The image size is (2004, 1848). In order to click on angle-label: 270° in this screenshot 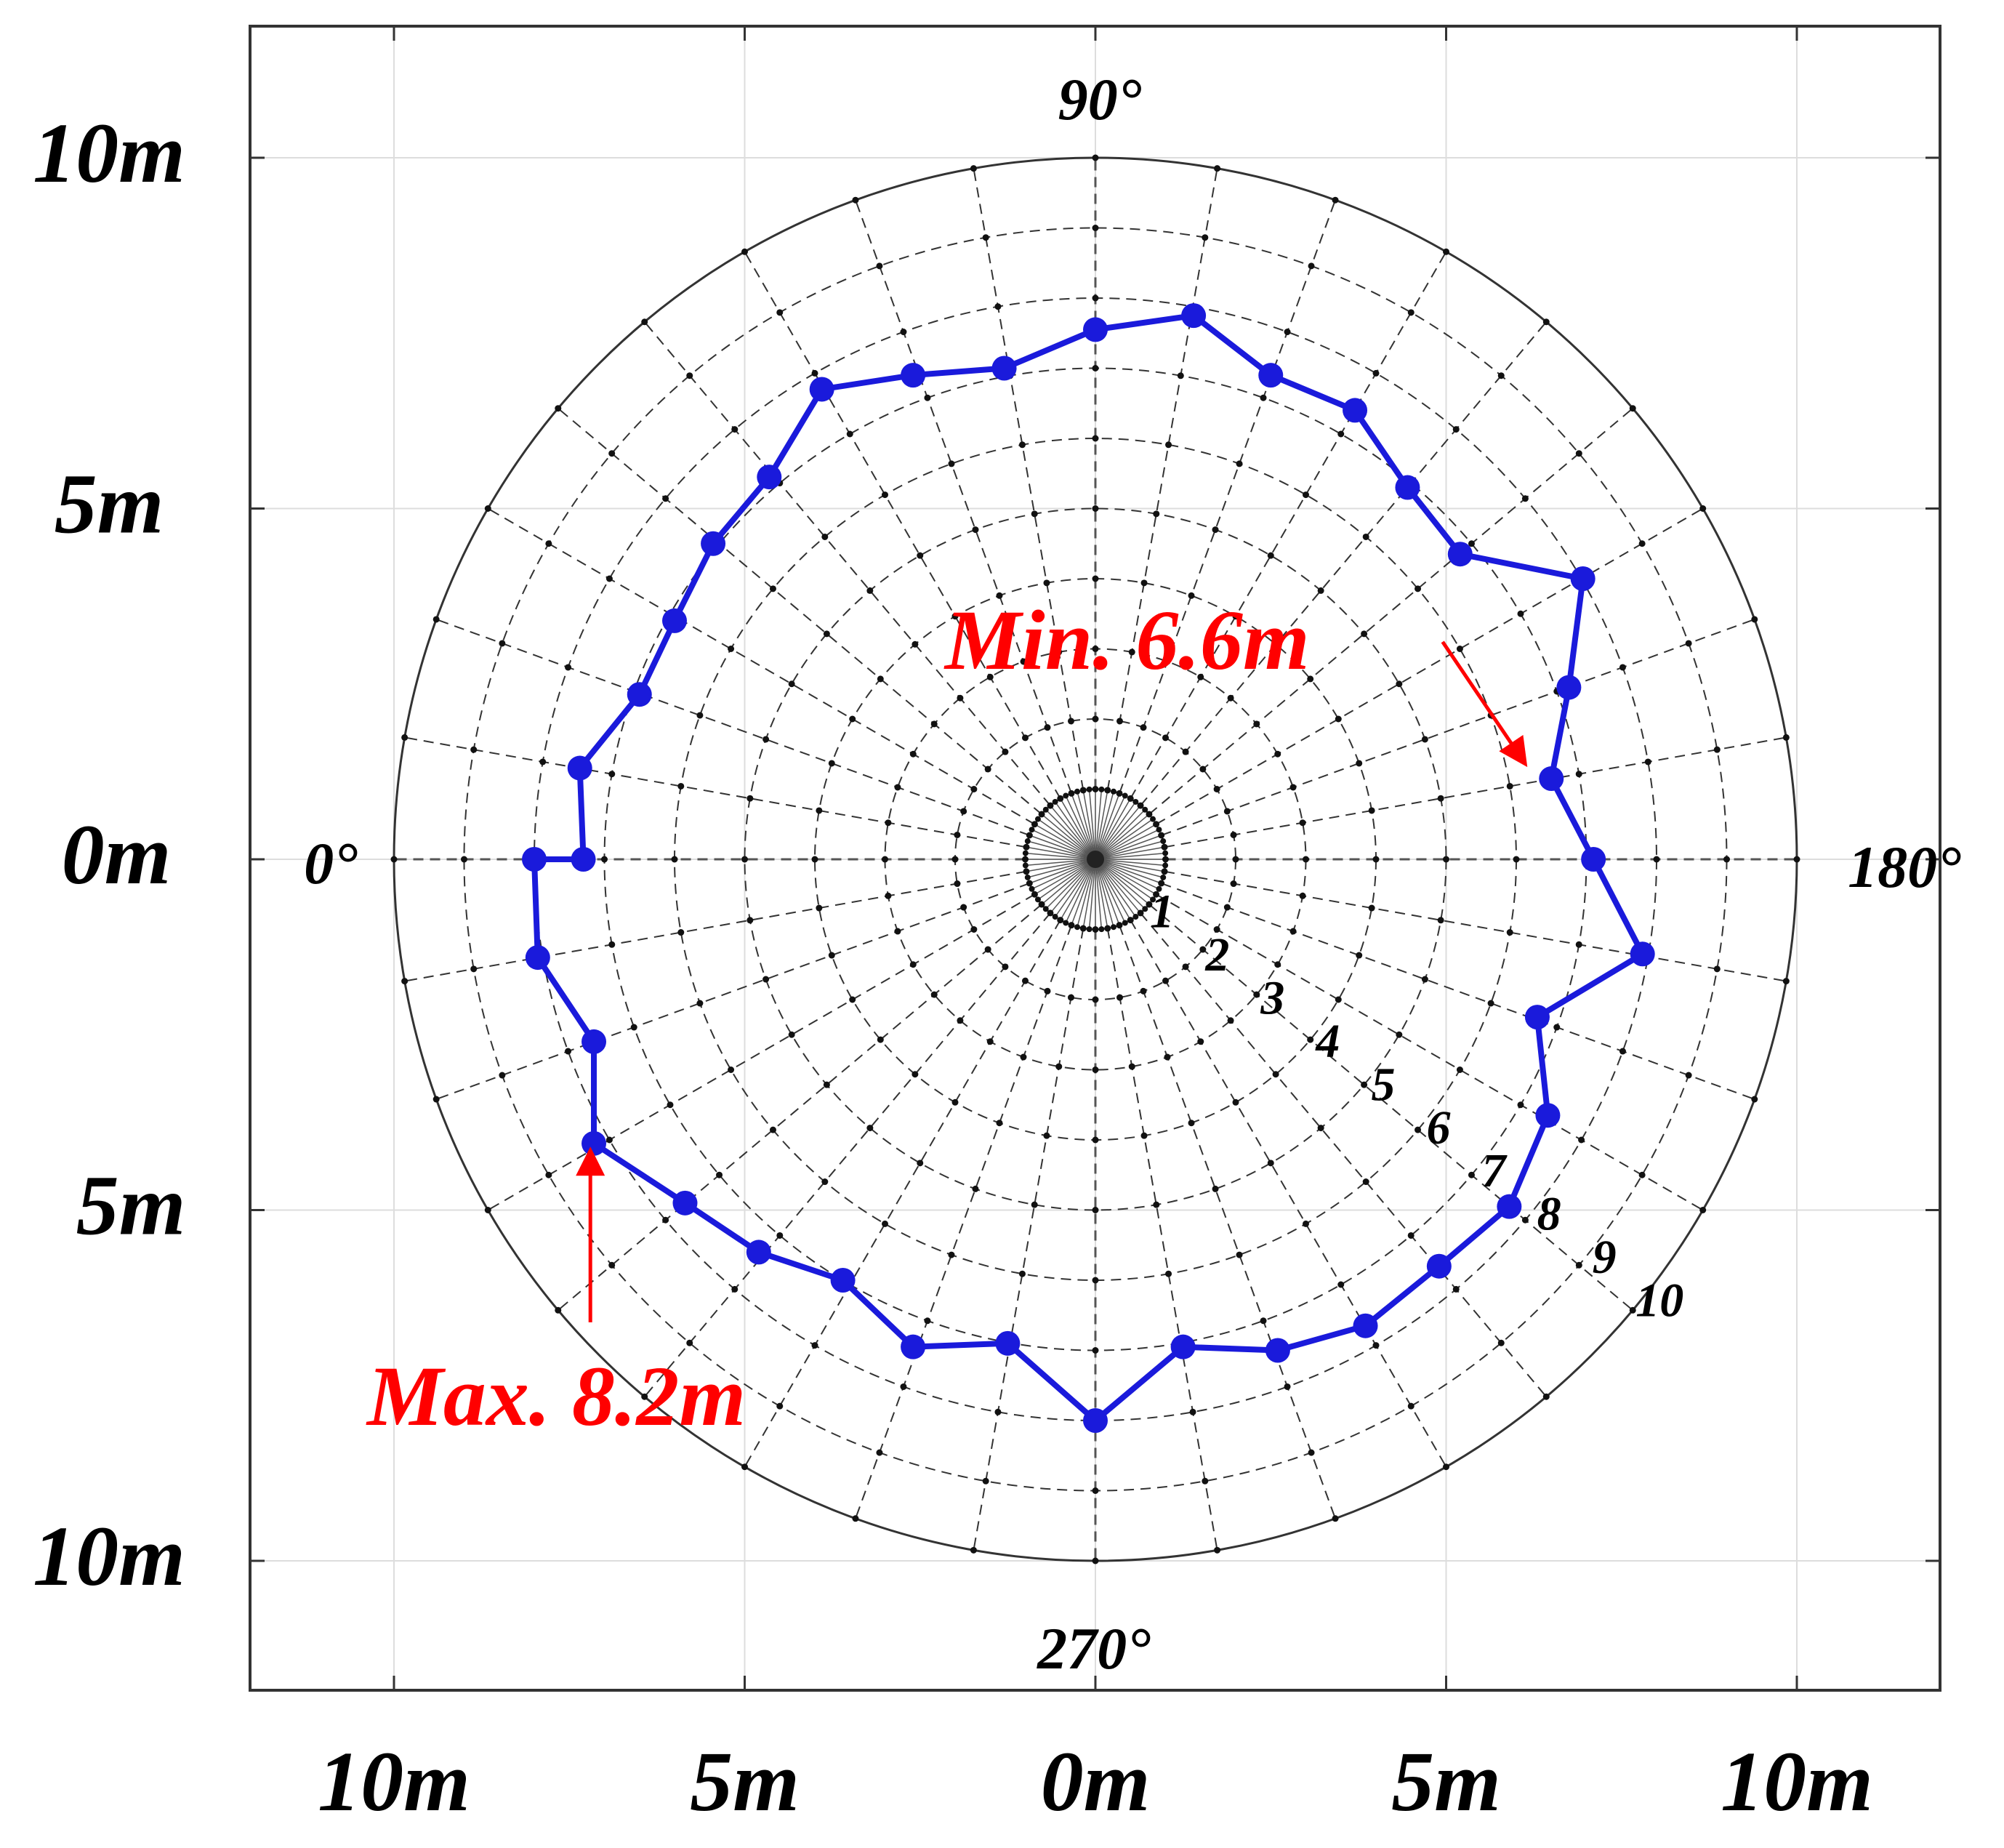, I will do `click(1094, 1648)`.